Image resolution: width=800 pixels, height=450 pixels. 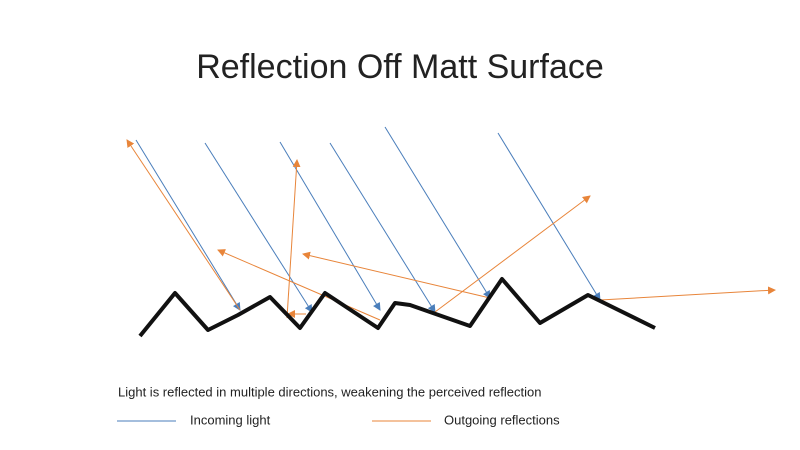 I want to click on legend-label: Incoming light, so click(x=230, y=419).